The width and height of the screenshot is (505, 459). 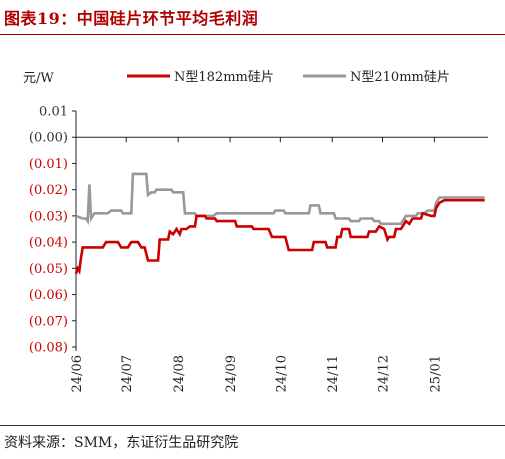 What do you see at coordinates (383, 373) in the screenshot?
I see `x-tick-label: 24/12` at bounding box center [383, 373].